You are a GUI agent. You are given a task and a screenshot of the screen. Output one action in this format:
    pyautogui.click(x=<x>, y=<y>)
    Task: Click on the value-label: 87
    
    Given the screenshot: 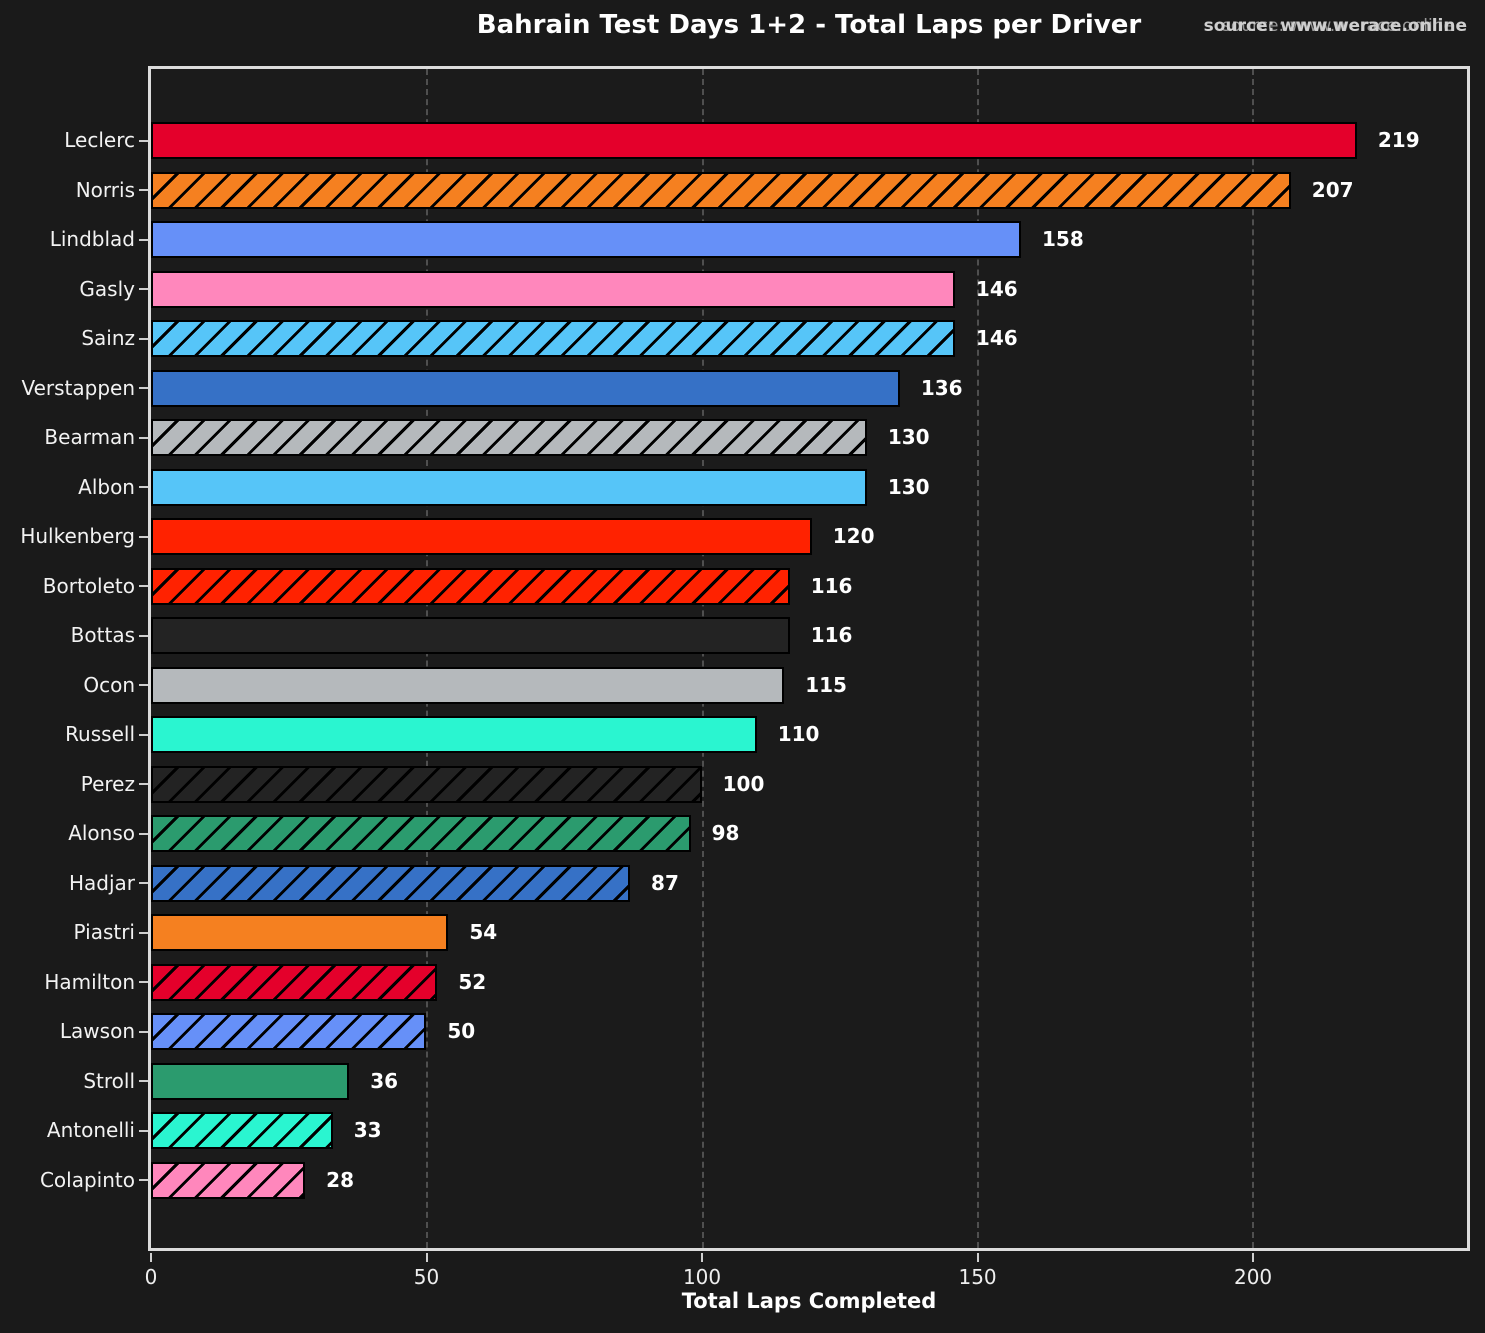 What is the action you would take?
    pyautogui.click(x=665, y=882)
    